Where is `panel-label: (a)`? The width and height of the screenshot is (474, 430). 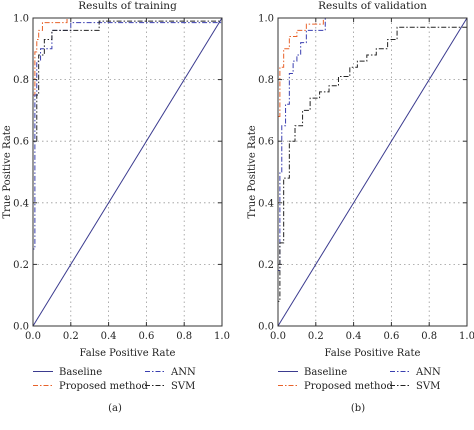 panel-label: (a) is located at coordinates (115, 408).